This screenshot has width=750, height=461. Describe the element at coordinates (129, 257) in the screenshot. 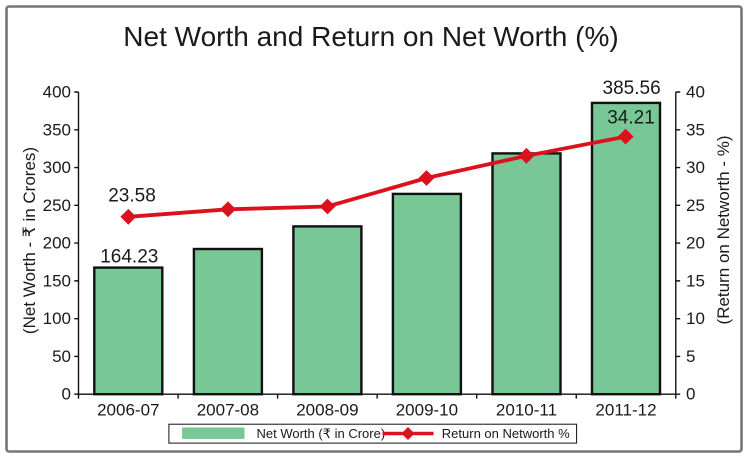

I see `svg-text: 164.23` at that location.